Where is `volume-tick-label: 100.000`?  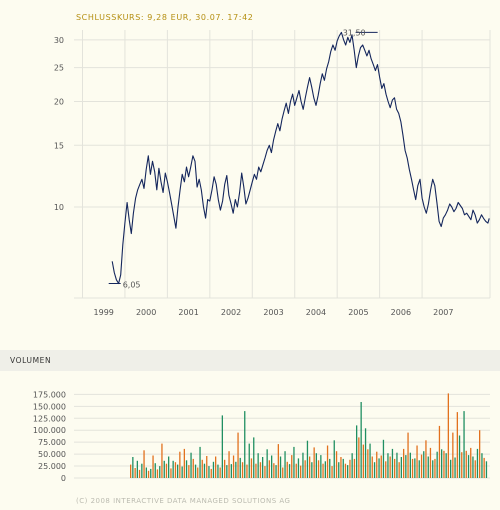 volume-tick-label: 100.000 is located at coordinates (49, 430).